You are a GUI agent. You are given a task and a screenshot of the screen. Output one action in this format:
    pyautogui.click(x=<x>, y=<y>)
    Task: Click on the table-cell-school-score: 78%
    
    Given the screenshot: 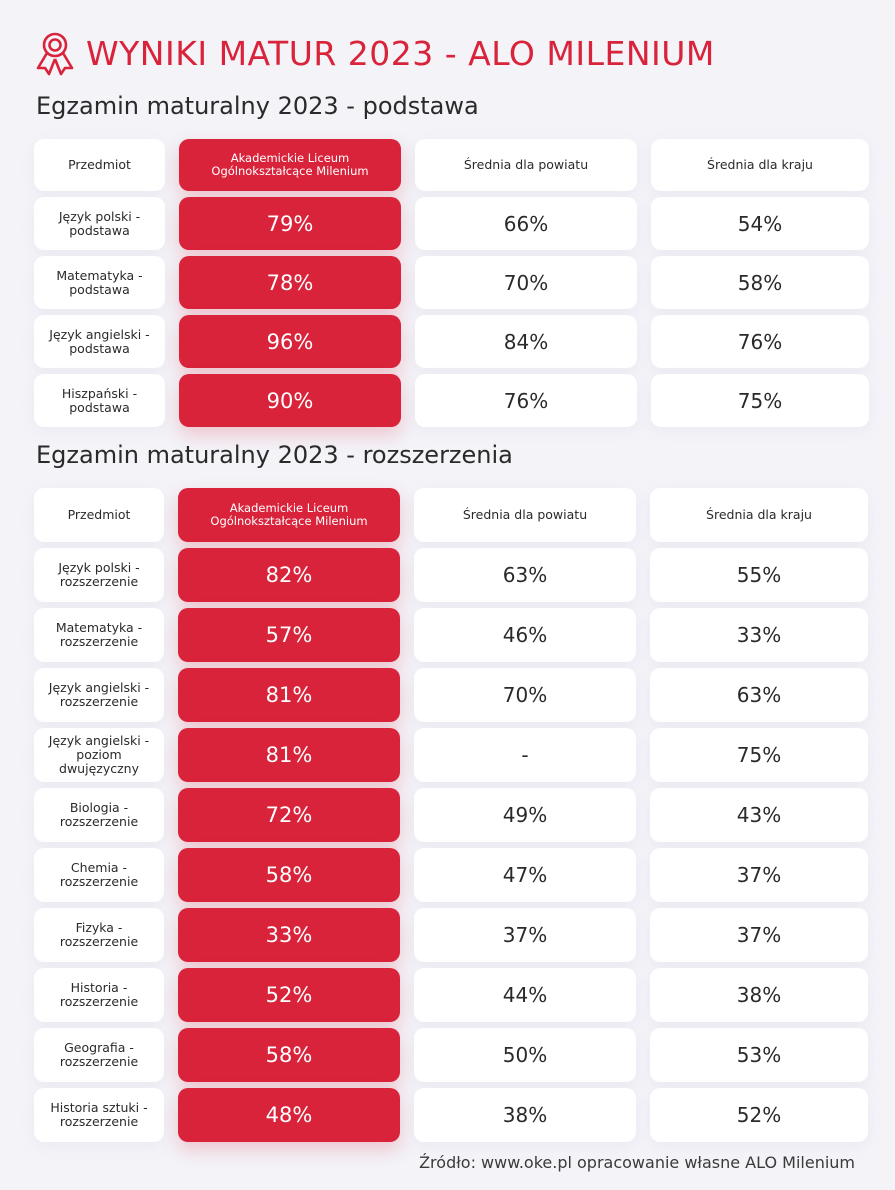 What is the action you would take?
    pyautogui.click(x=290, y=282)
    